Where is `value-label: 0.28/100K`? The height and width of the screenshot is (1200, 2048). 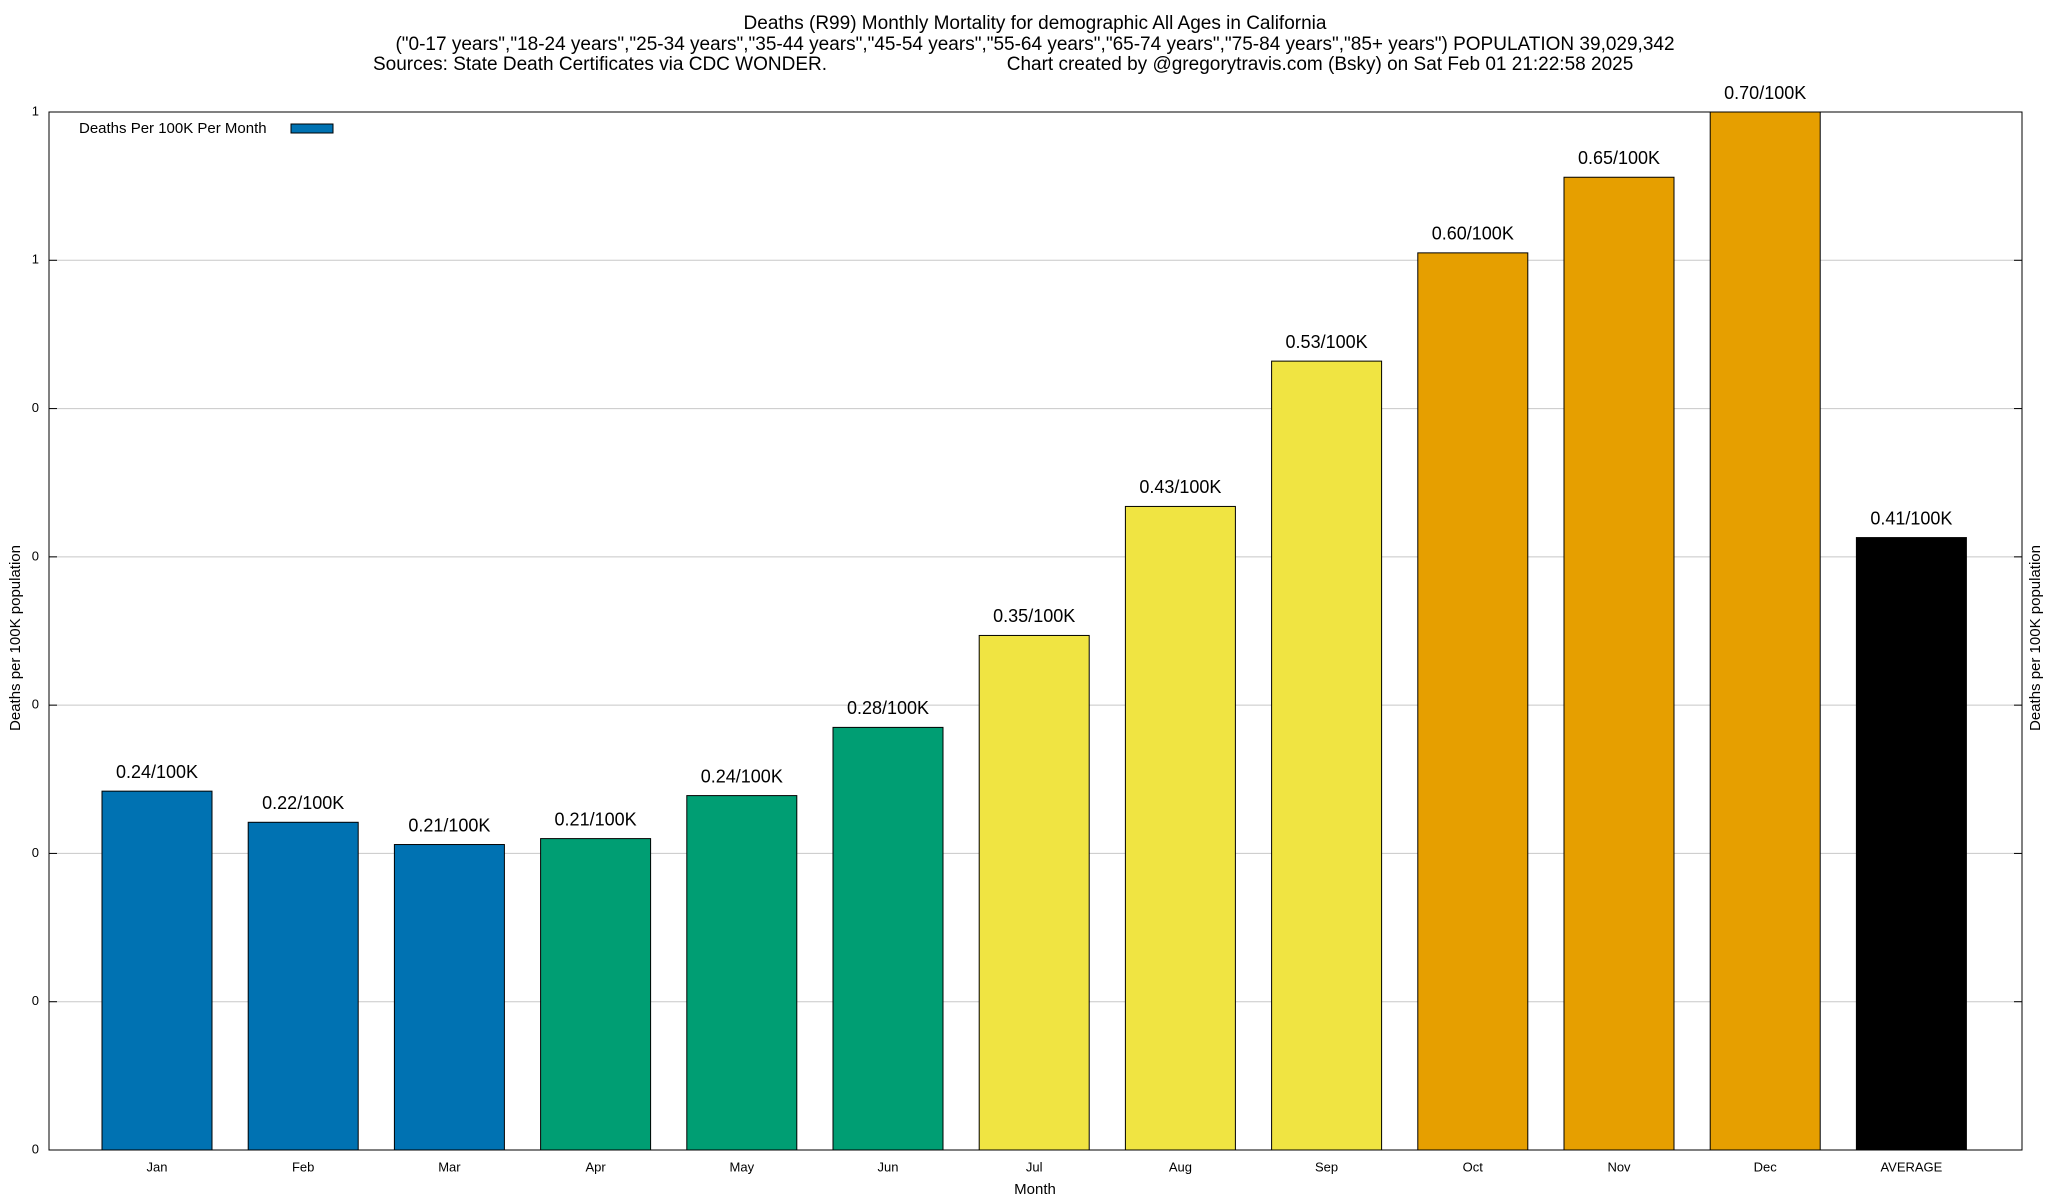 value-label: 0.28/100K is located at coordinates (888, 708).